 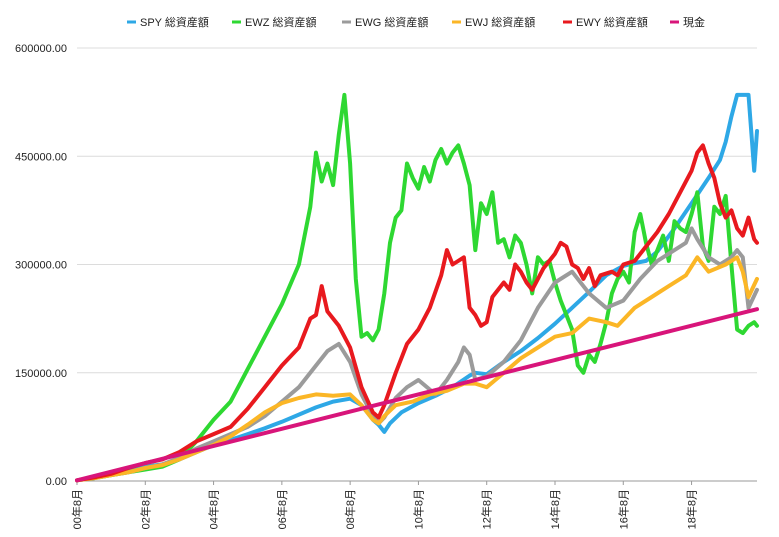 I want to click on y-tick-label: 450000.00, so click(x=41, y=157).